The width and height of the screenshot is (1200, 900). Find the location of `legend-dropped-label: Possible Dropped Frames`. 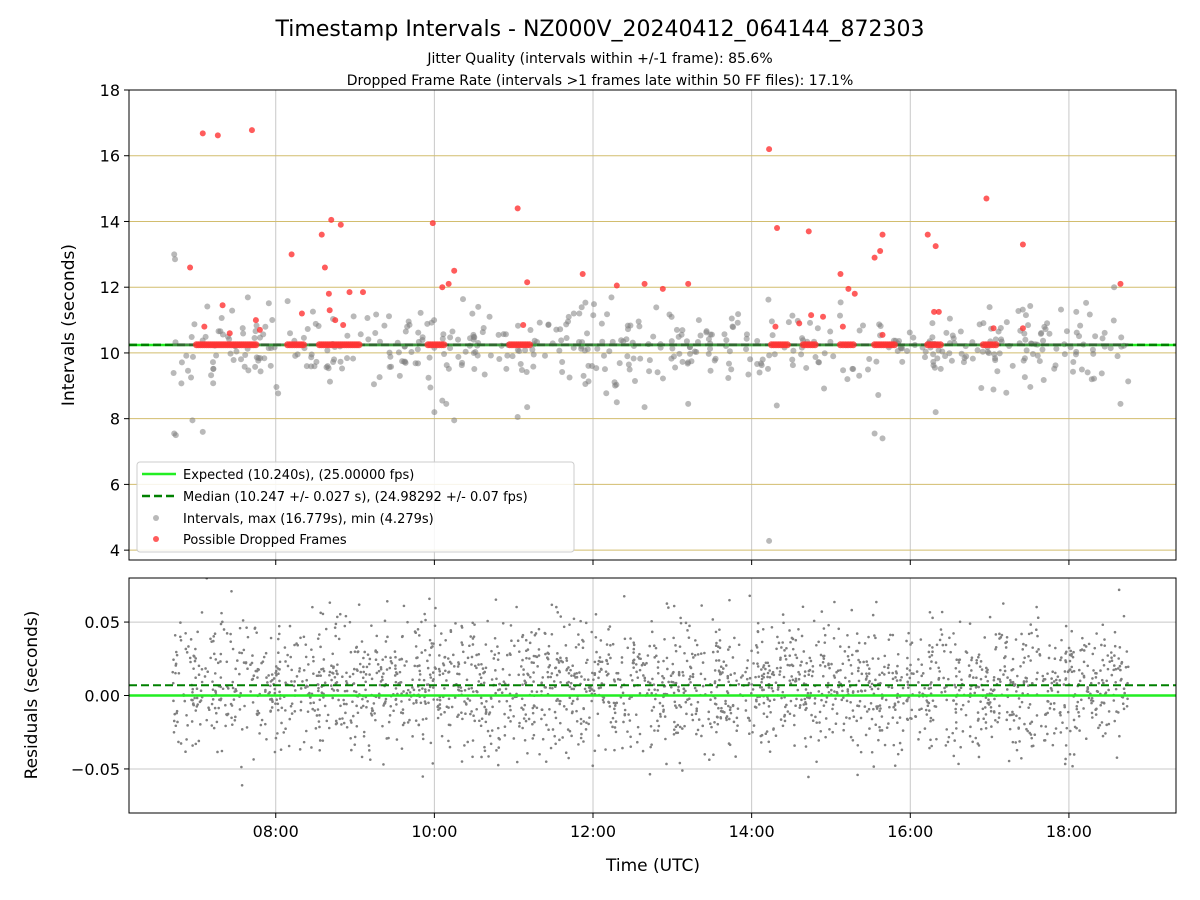

legend-dropped-label: Possible Dropped Frames is located at coordinates (265, 540).